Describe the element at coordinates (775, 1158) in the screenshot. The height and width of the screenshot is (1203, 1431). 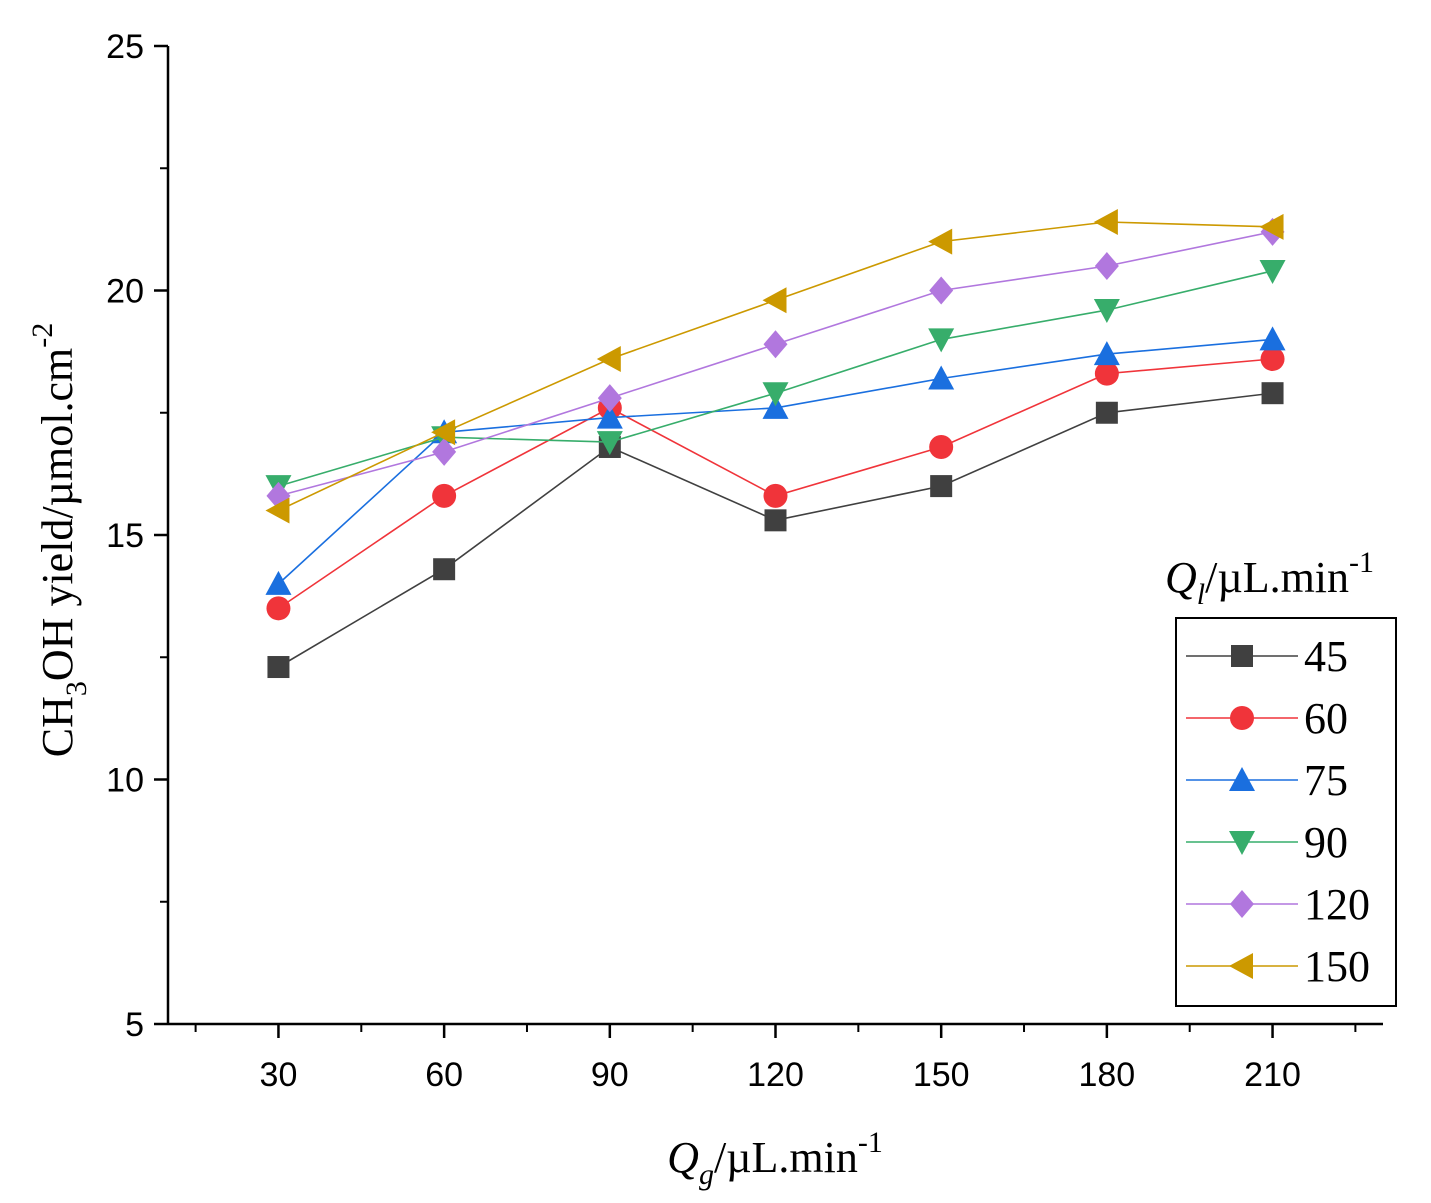
I see `x-axis-title: Qg/µL.min-1` at that location.